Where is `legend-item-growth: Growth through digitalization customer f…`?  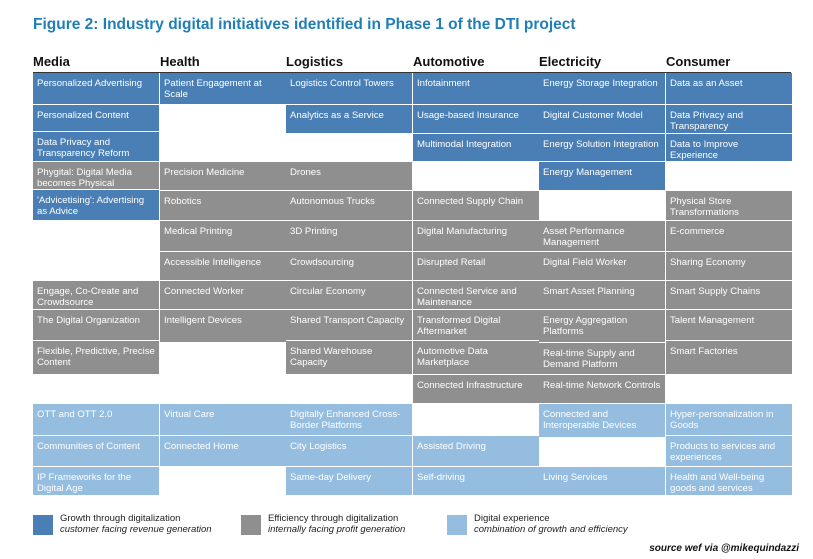
legend-item-growth: Growth through digitalization customer f… is located at coordinates (136, 524).